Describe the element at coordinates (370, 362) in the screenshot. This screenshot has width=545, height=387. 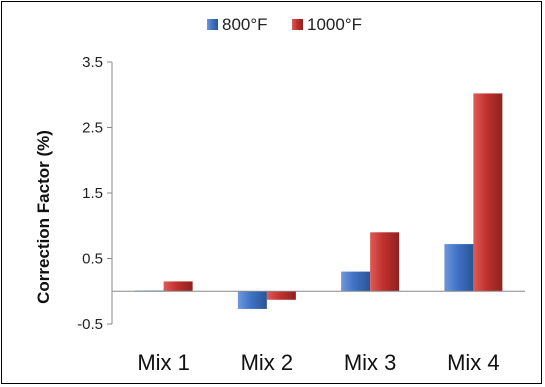
I see `x-category-label: Mix 3` at that location.